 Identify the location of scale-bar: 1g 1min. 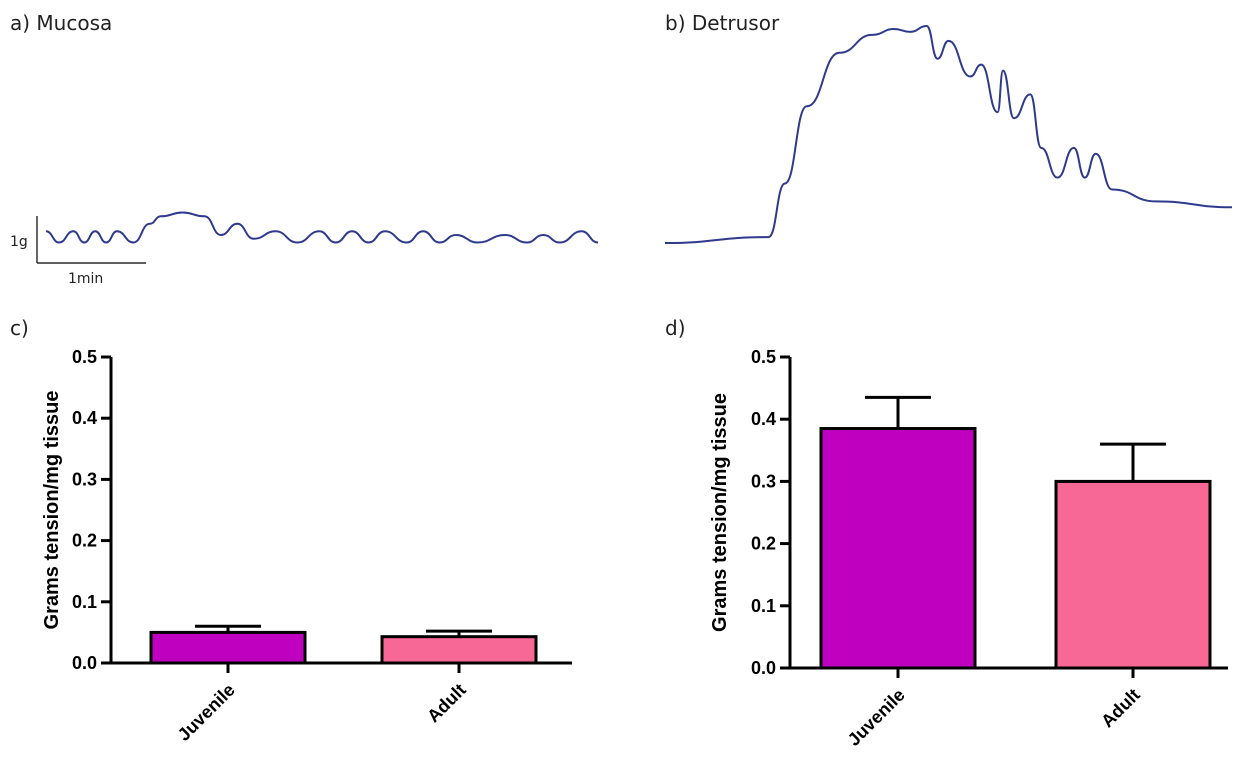
(78, 251).